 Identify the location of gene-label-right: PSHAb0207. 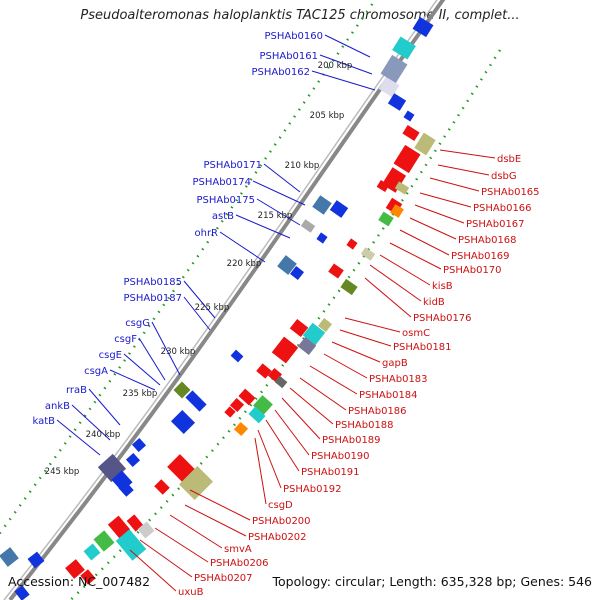
(223, 578).